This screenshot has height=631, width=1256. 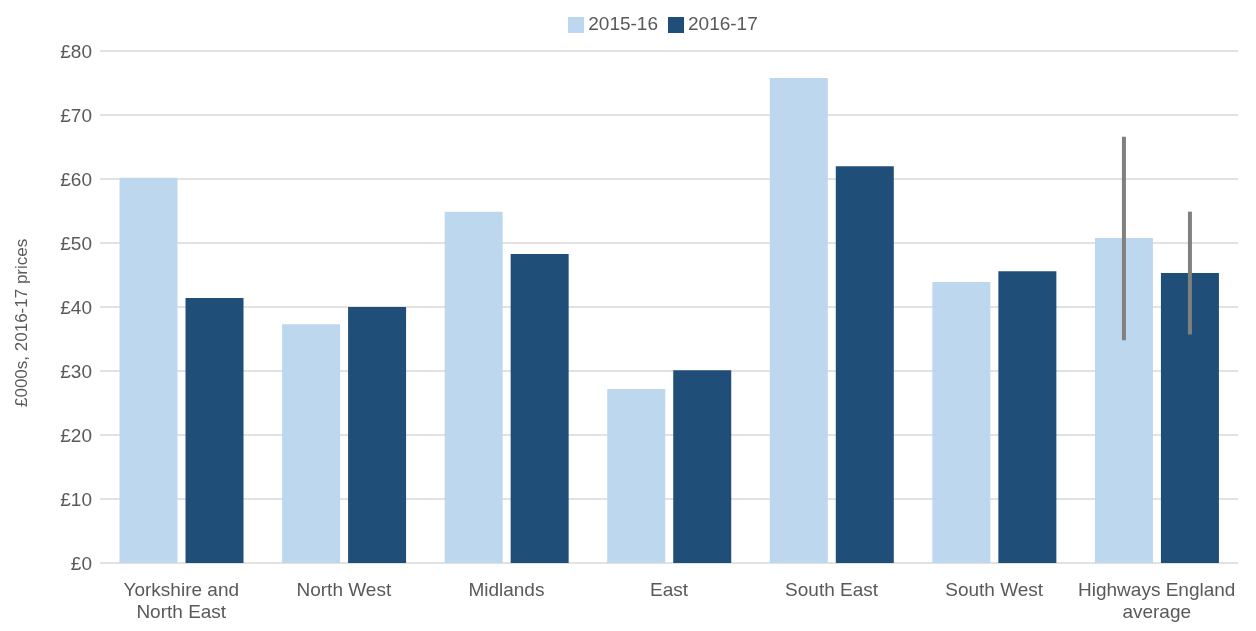 What do you see at coordinates (81, 563) in the screenshot?
I see `y-tick-label: £0` at bounding box center [81, 563].